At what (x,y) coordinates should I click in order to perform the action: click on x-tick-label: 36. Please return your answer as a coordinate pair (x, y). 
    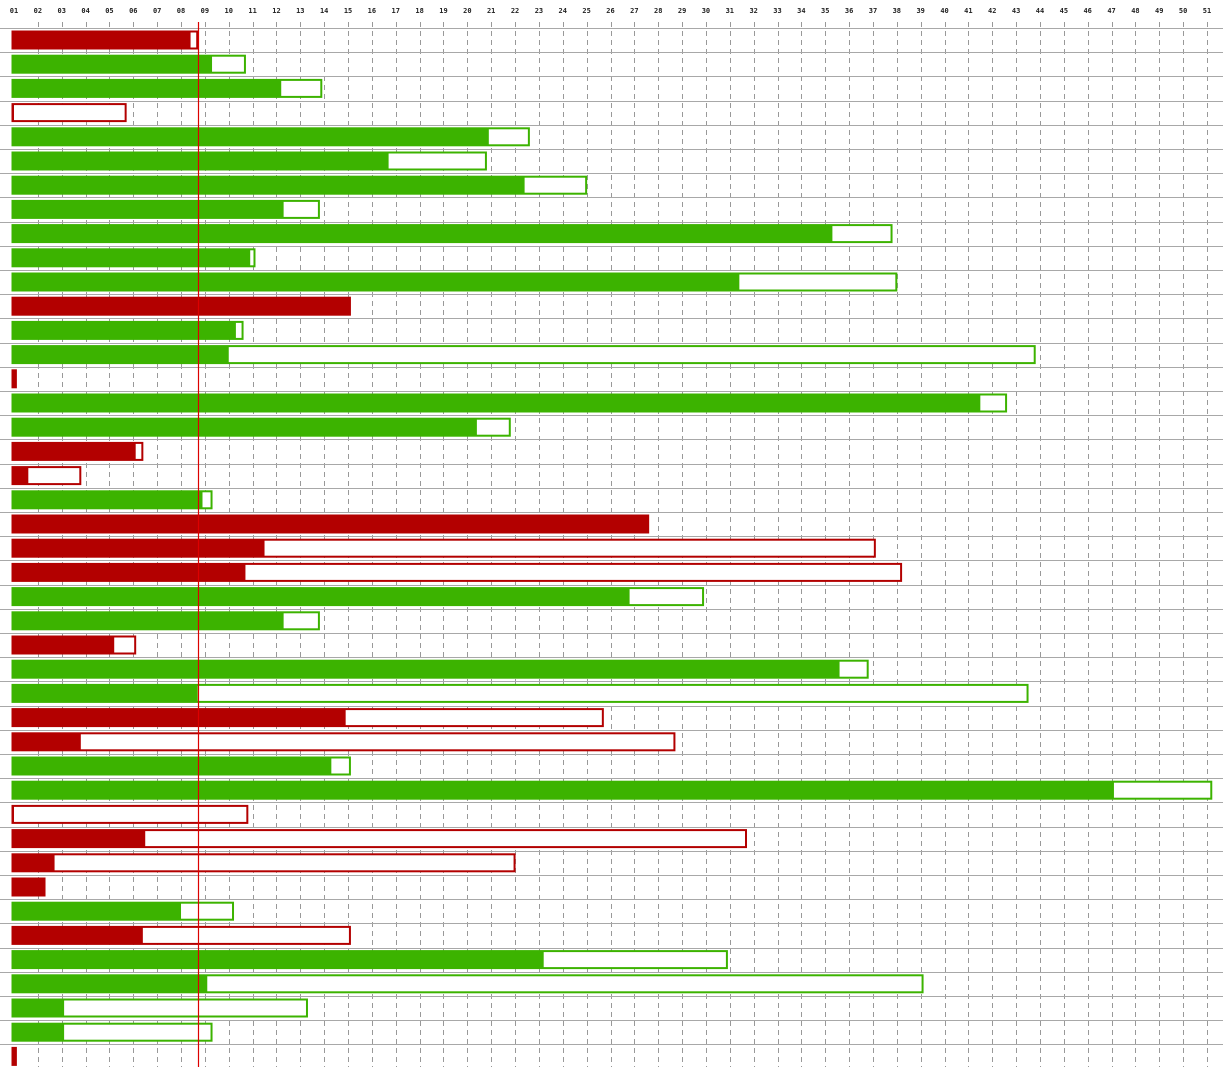
    Looking at the image, I should click on (849, 11).